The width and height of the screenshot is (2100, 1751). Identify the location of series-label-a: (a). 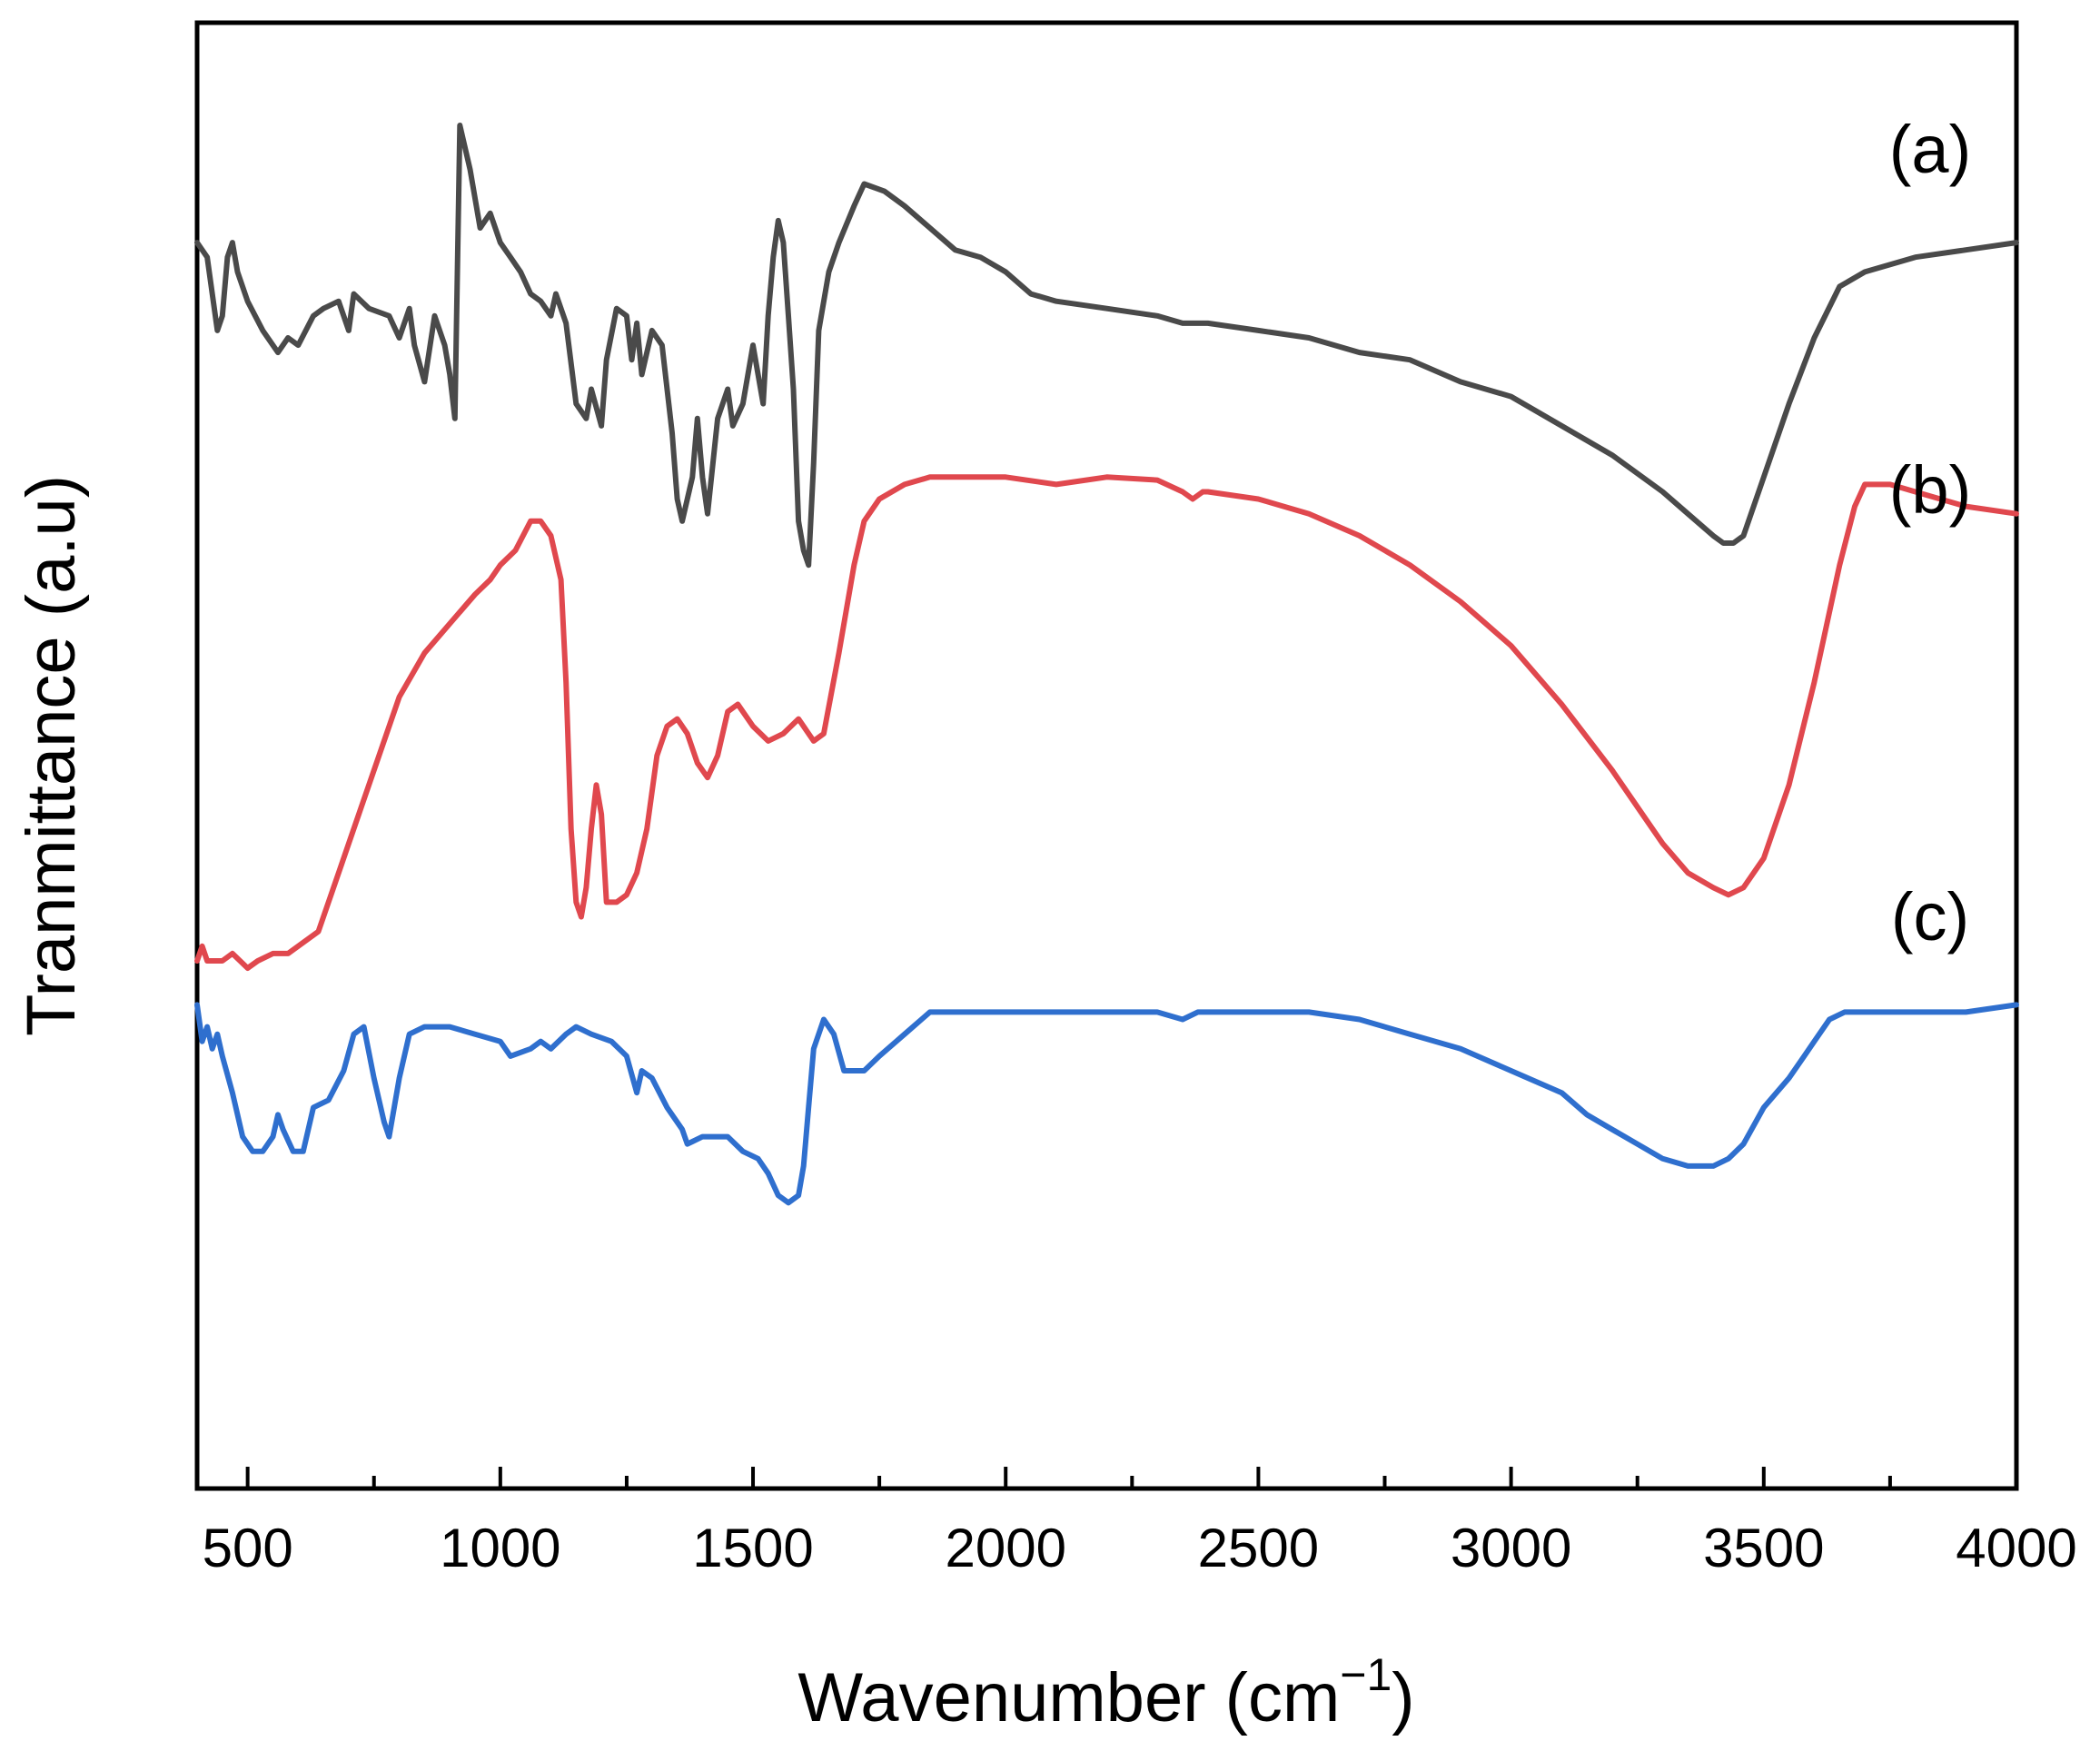
(1930, 149).